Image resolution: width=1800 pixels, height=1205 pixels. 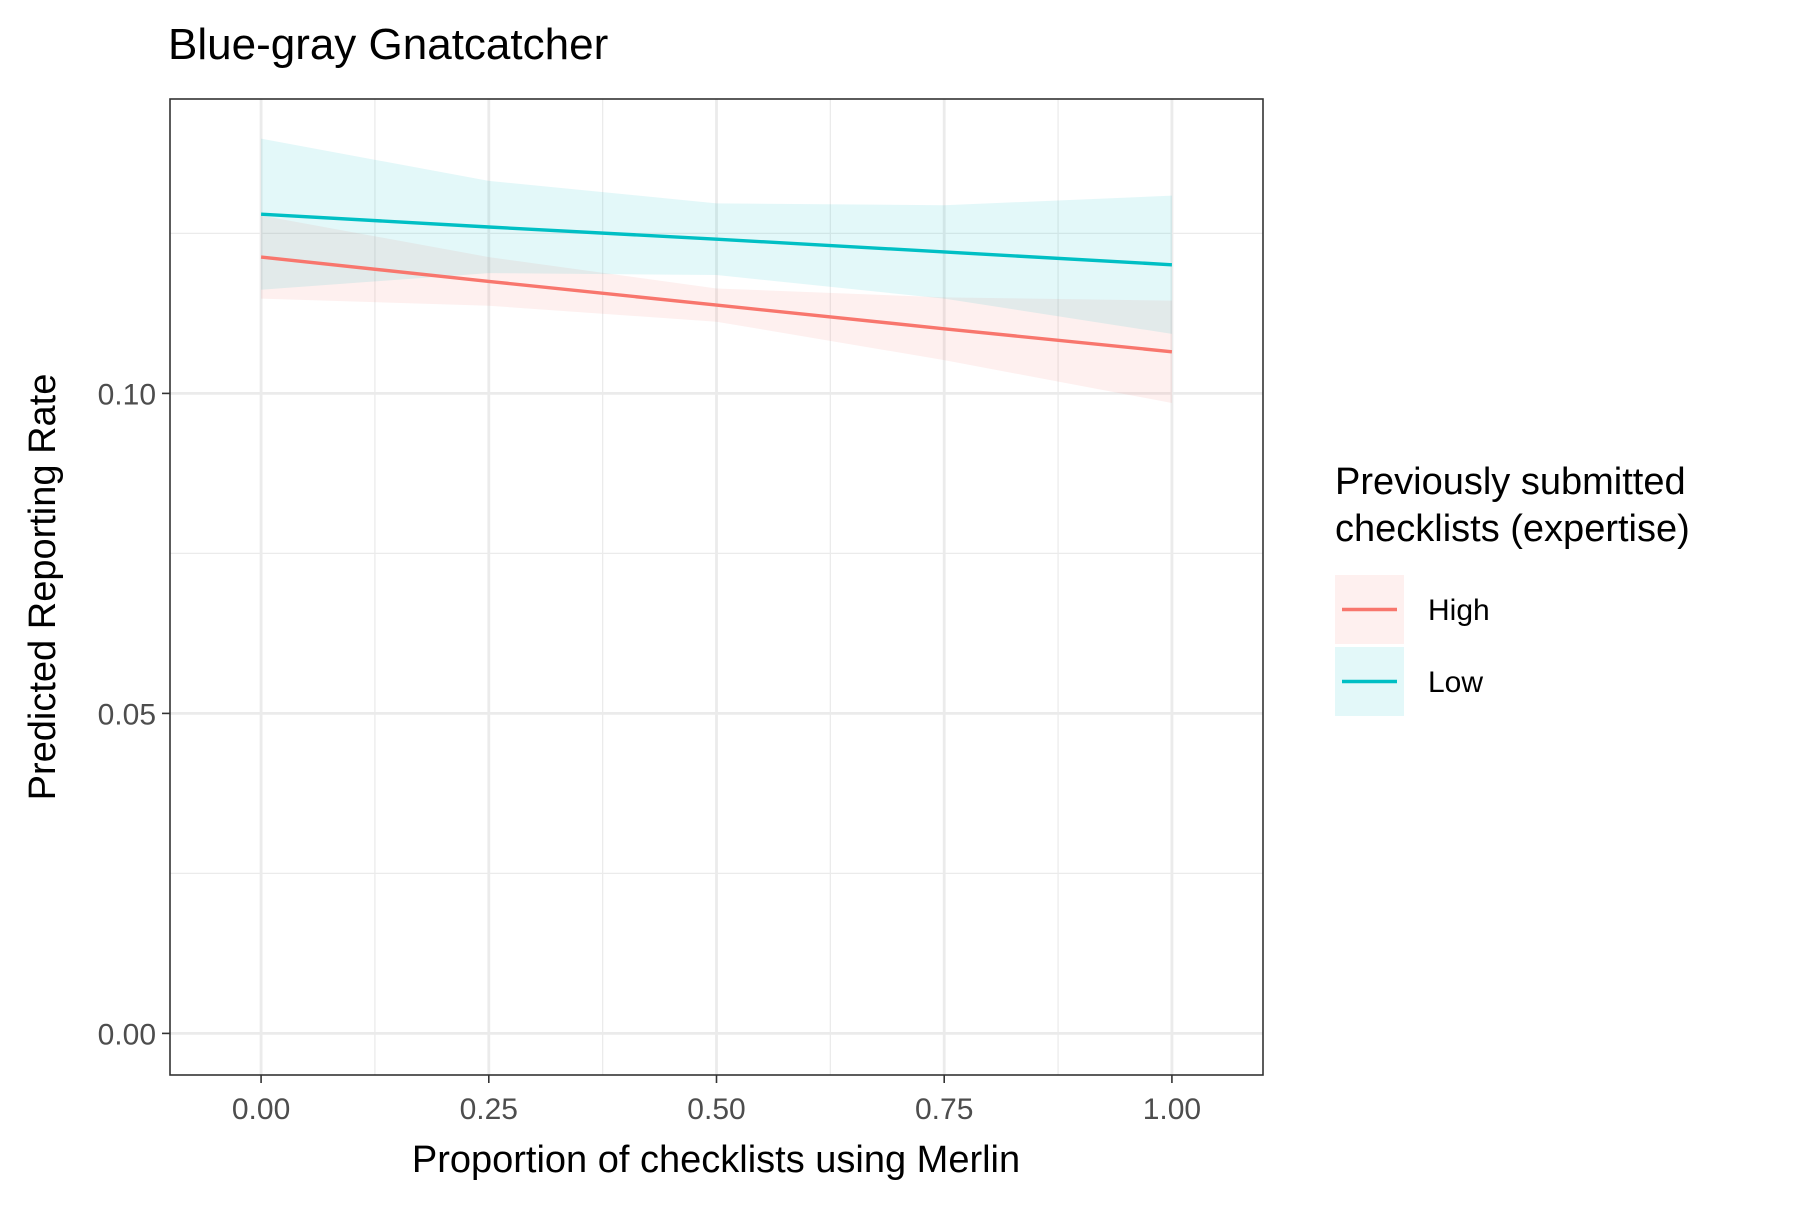 I want to click on legend-keys: High Low, so click(x=1412, y=645).